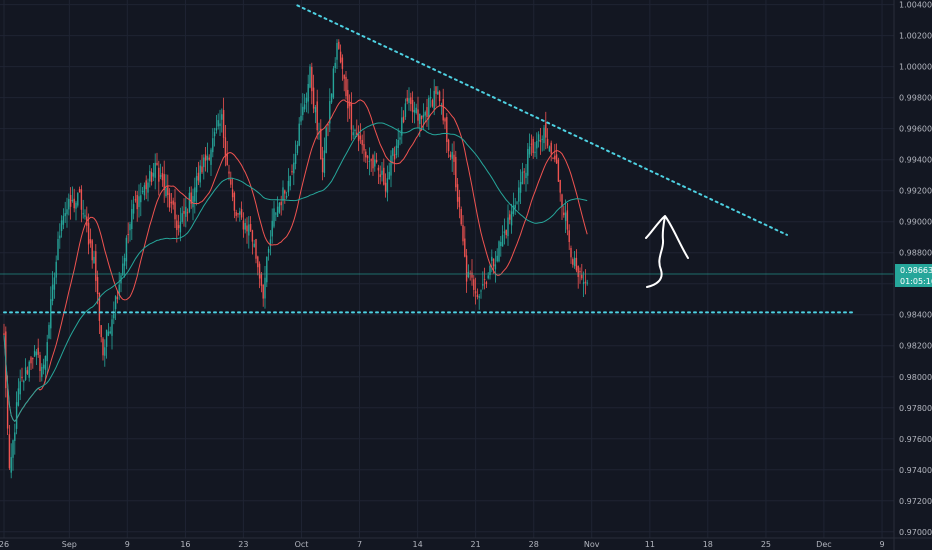 The width and height of the screenshot is (932, 550). What do you see at coordinates (243, 544) in the screenshot?
I see `x-tick-label: 23` at bounding box center [243, 544].